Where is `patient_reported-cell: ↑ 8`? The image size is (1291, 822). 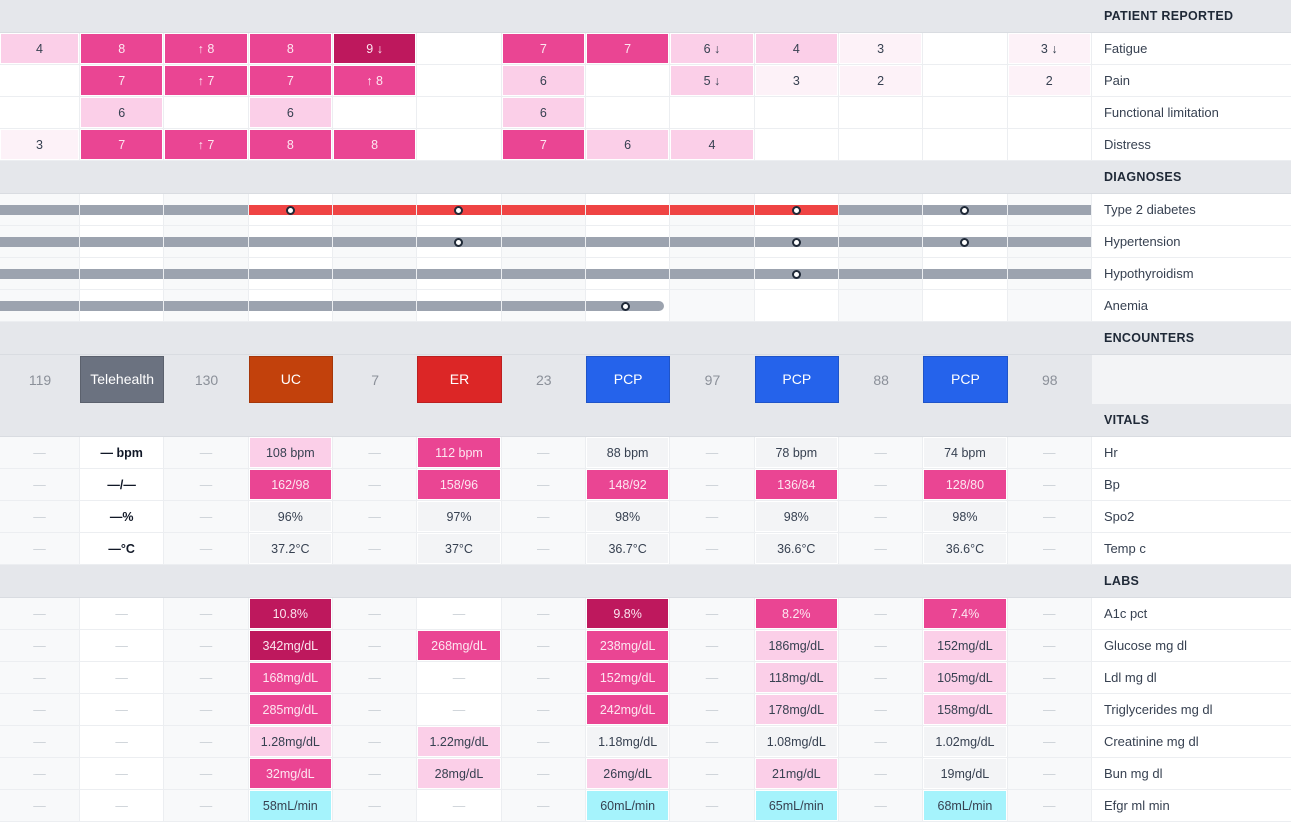
patient_reported-cell: ↑ 8 is located at coordinates (375, 80).